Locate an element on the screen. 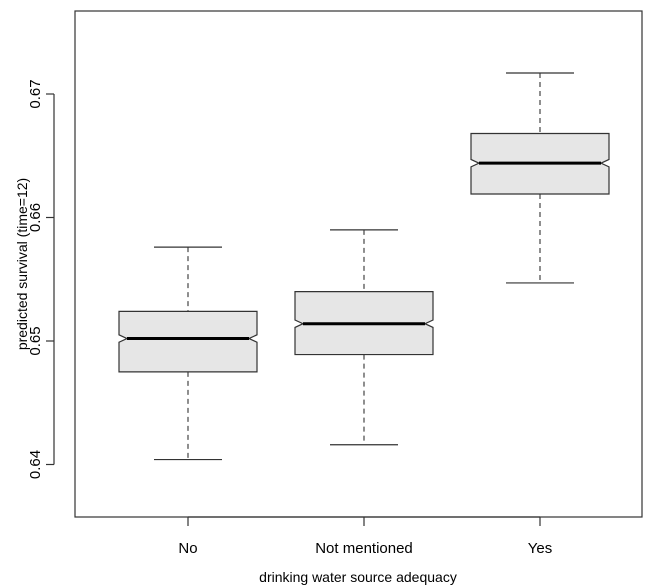 This screenshot has height=587, width=646. box-no is located at coordinates (188, 341).